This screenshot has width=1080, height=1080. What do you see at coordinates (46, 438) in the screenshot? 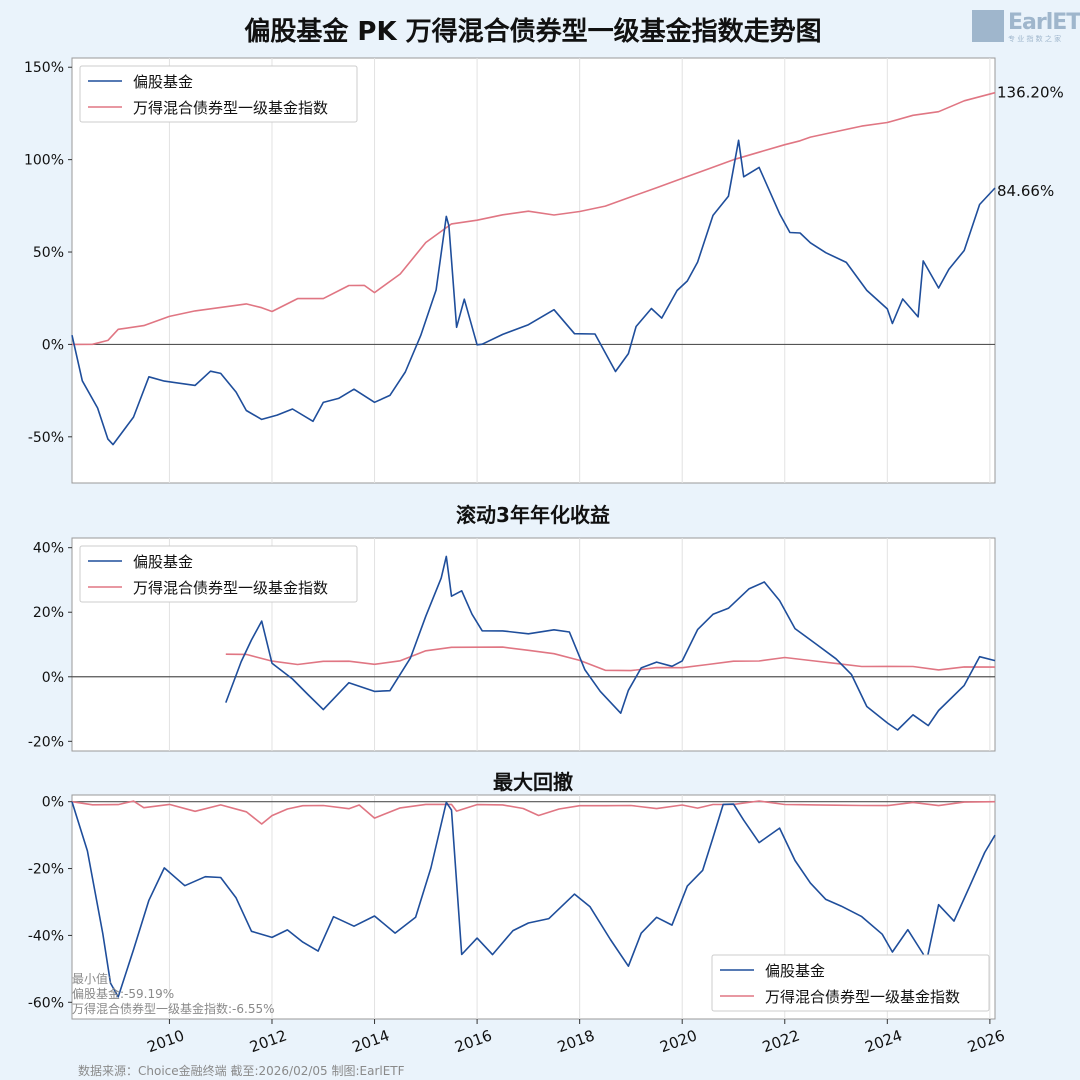
I see `y-tick-label: -50%` at bounding box center [46, 438].